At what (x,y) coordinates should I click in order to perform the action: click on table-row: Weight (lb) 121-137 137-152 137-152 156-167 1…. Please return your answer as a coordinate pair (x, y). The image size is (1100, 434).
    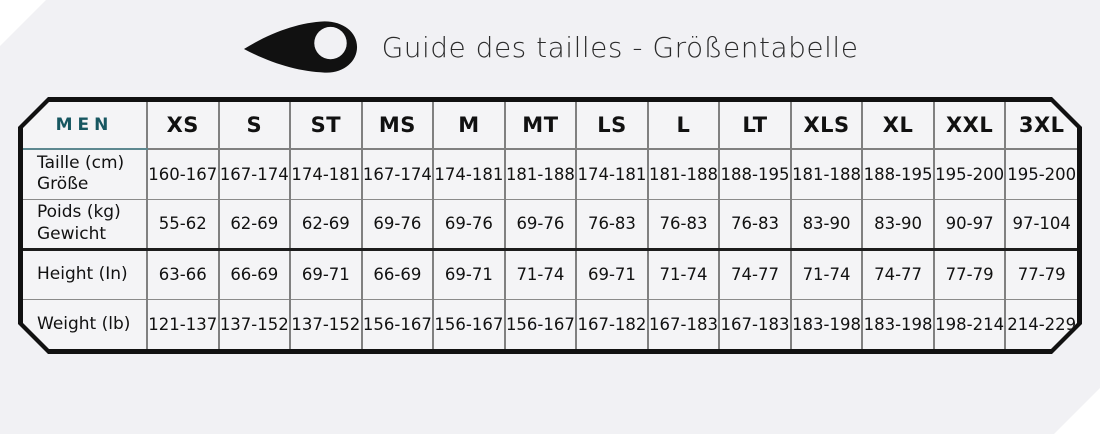
    Looking at the image, I should click on (550, 324).